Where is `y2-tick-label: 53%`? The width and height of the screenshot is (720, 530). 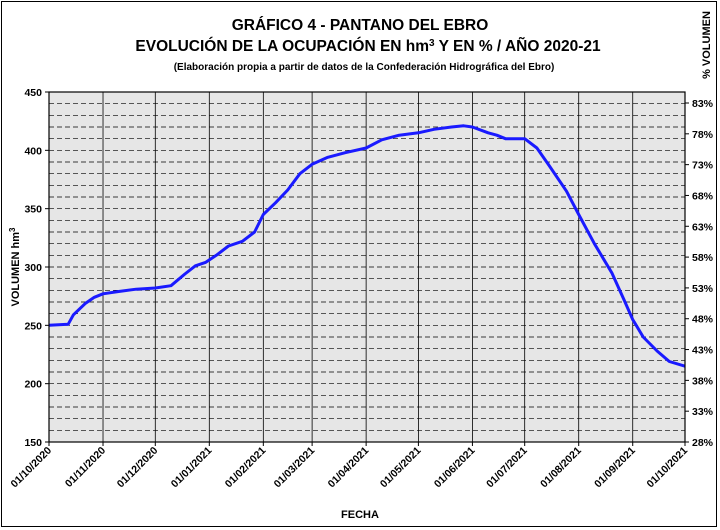 y2-tick-label: 53% is located at coordinates (703, 289).